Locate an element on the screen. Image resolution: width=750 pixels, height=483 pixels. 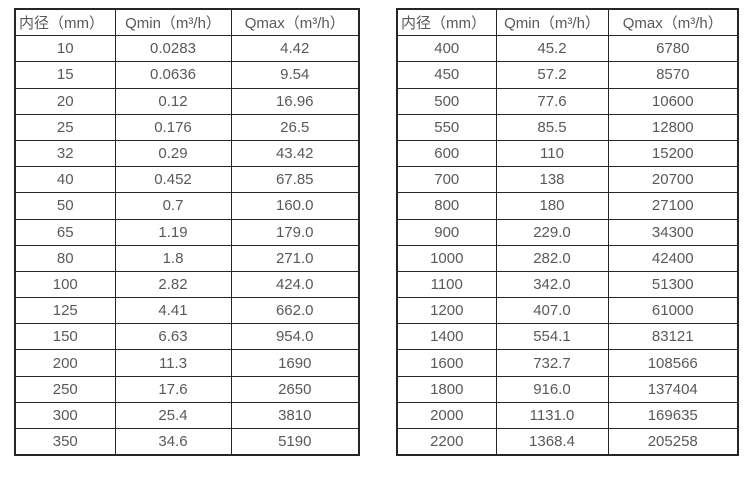
table-cell: 0.12 is located at coordinates (173, 101).